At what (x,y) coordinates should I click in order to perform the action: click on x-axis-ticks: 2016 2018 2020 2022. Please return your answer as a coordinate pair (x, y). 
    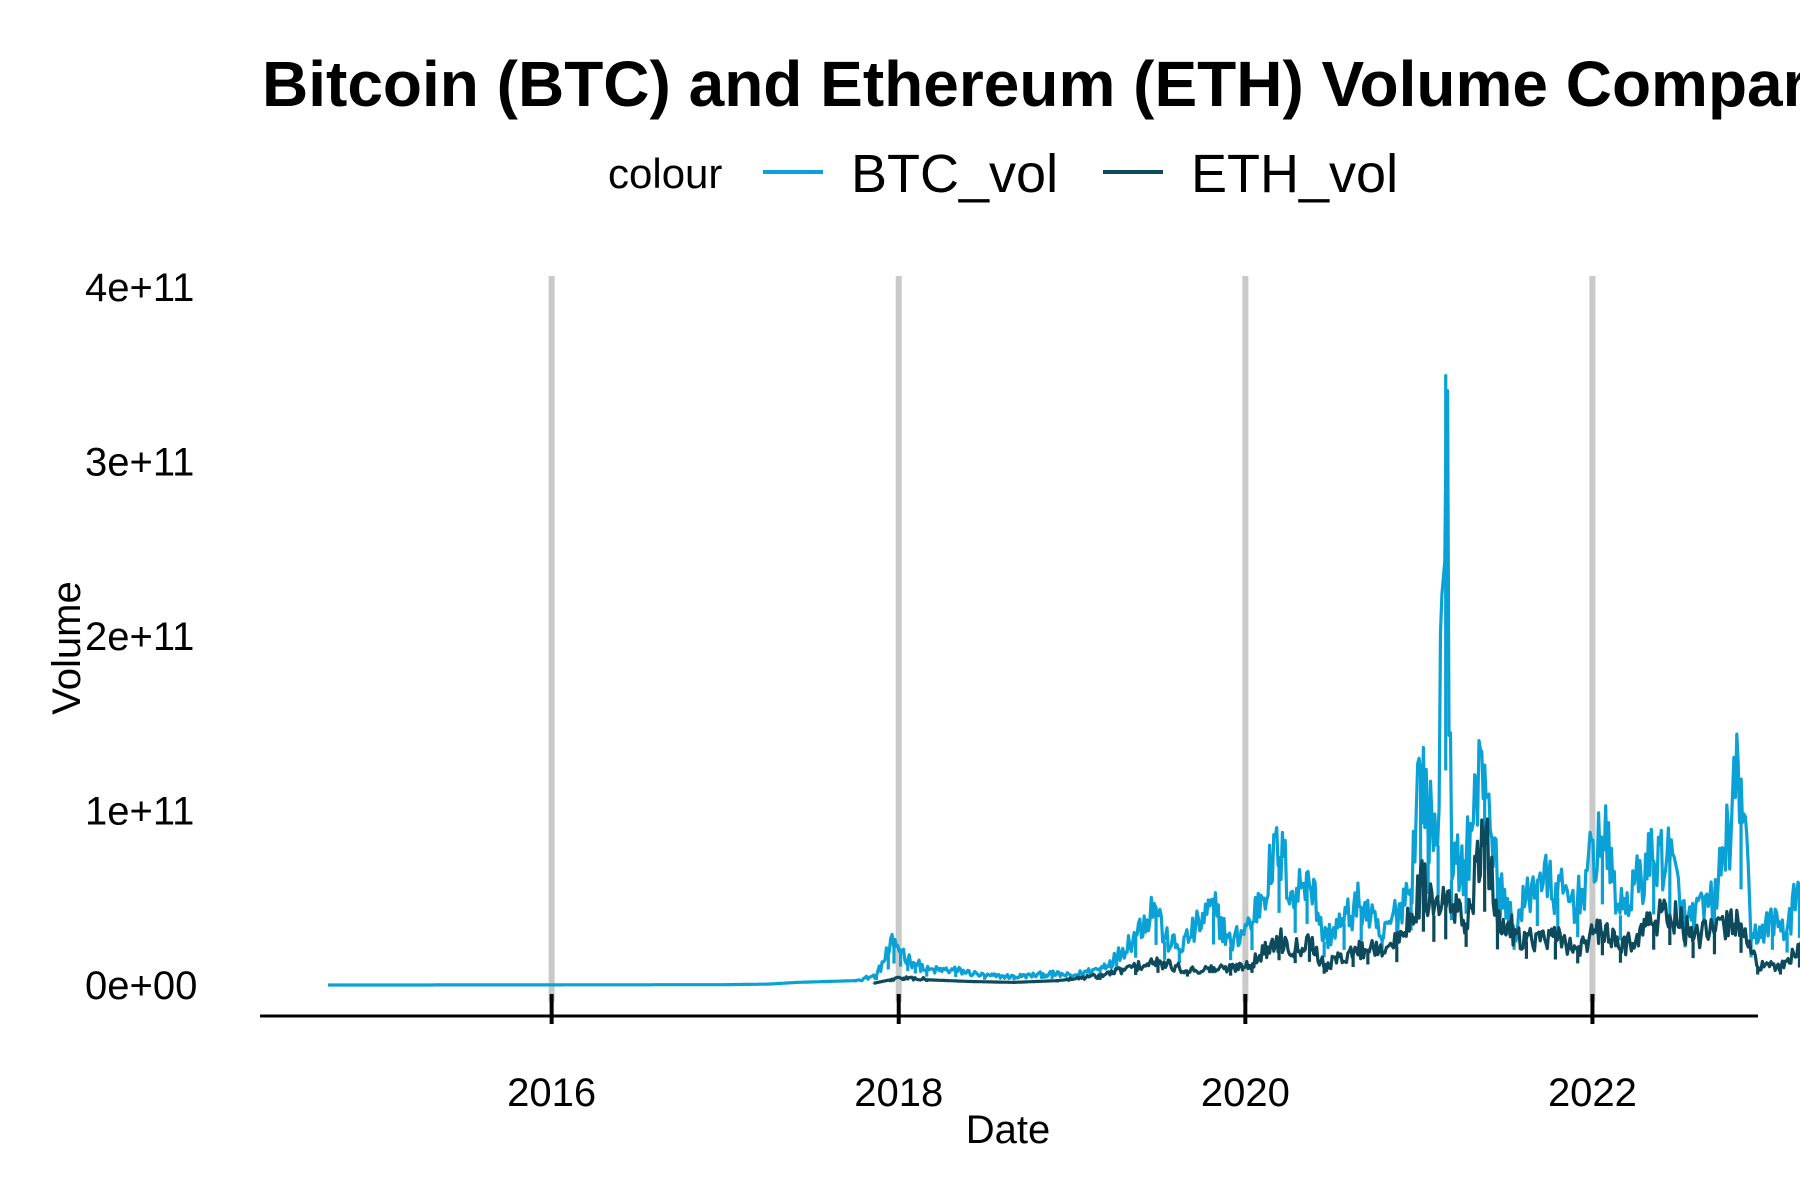
    Looking at the image, I should click on (1072, 1054).